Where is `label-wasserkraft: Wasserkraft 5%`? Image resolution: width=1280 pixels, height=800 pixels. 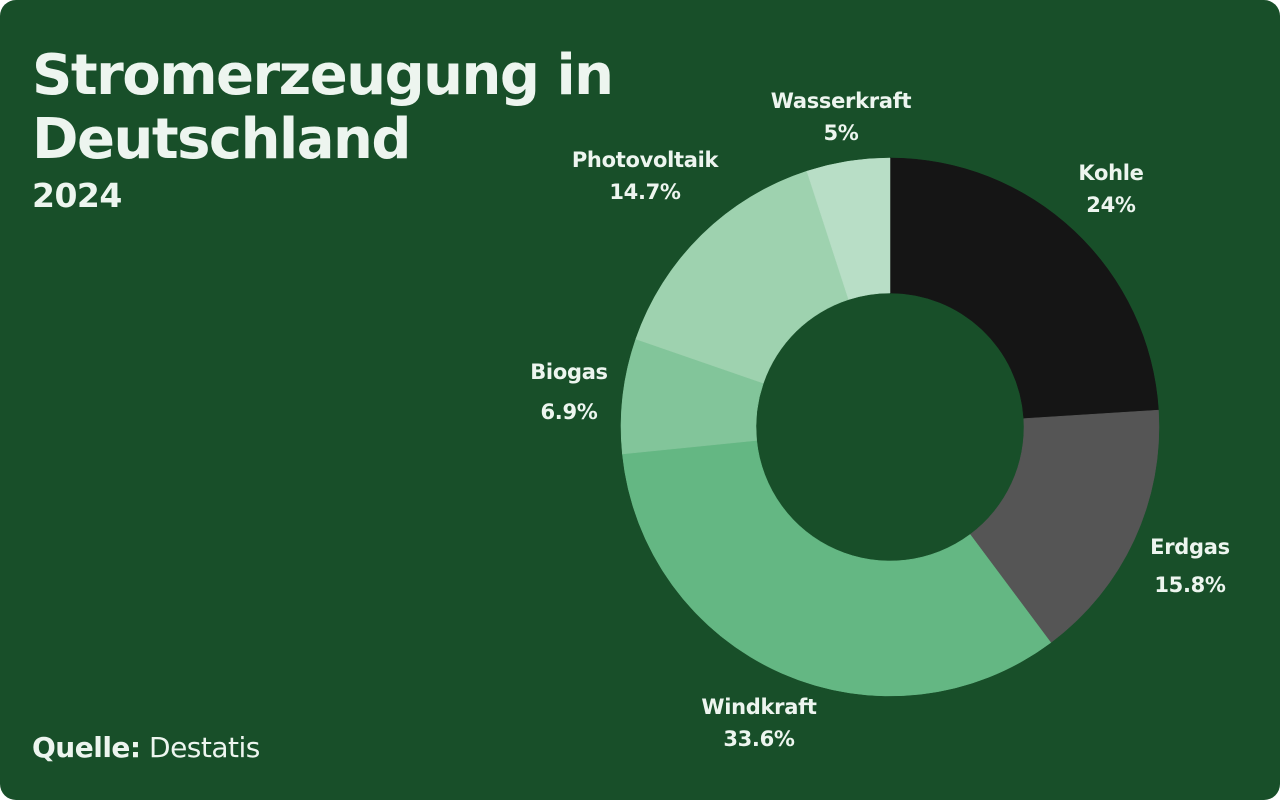 label-wasserkraft: Wasserkraft 5% is located at coordinates (841, 117).